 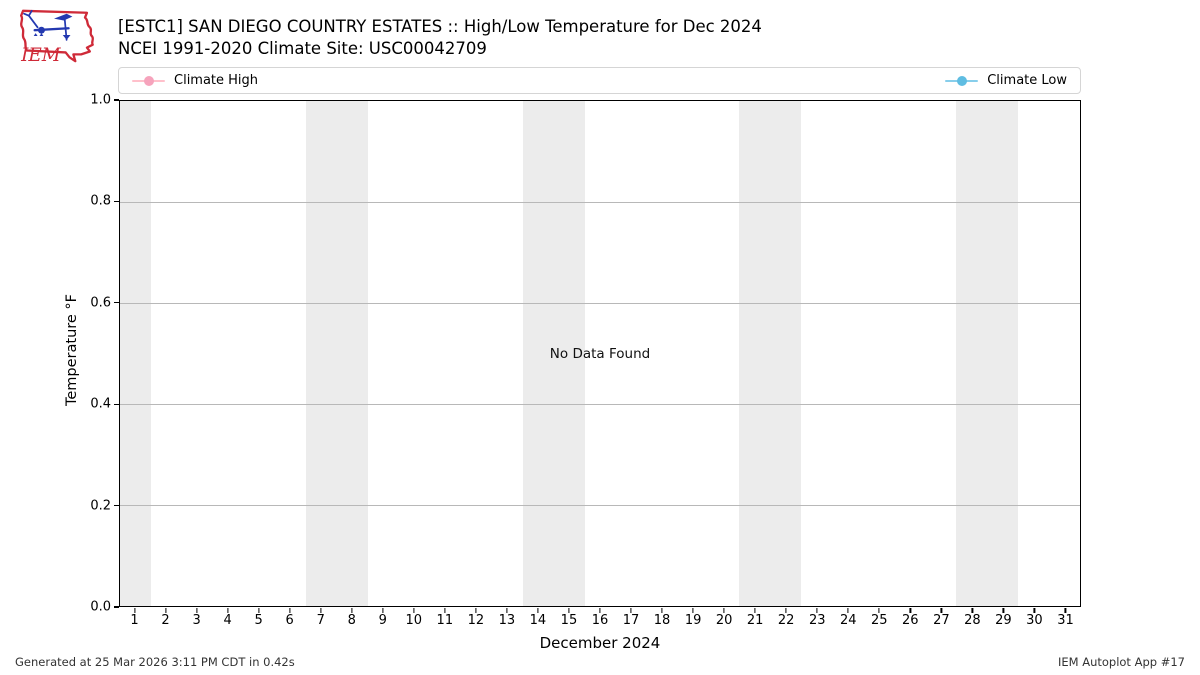 I want to click on x-tick-label: 2, so click(x=165, y=620).